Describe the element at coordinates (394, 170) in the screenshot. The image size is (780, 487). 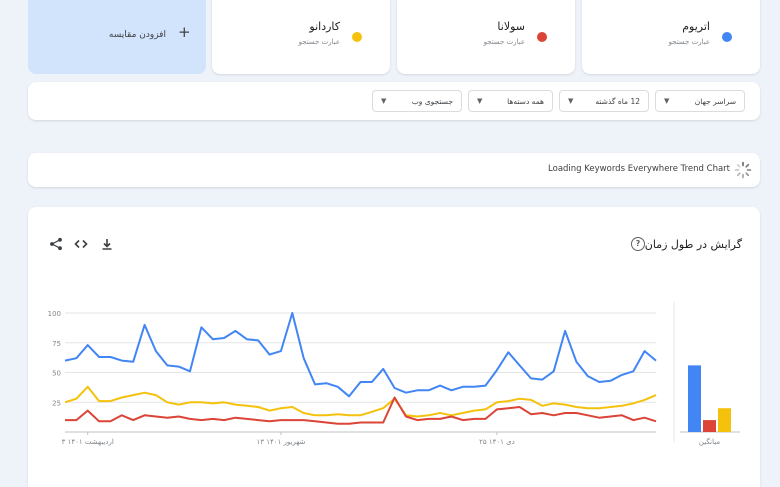
I see `keywords-everywhere-loading: Loading Keywords Everywhere Trend Chart` at that location.